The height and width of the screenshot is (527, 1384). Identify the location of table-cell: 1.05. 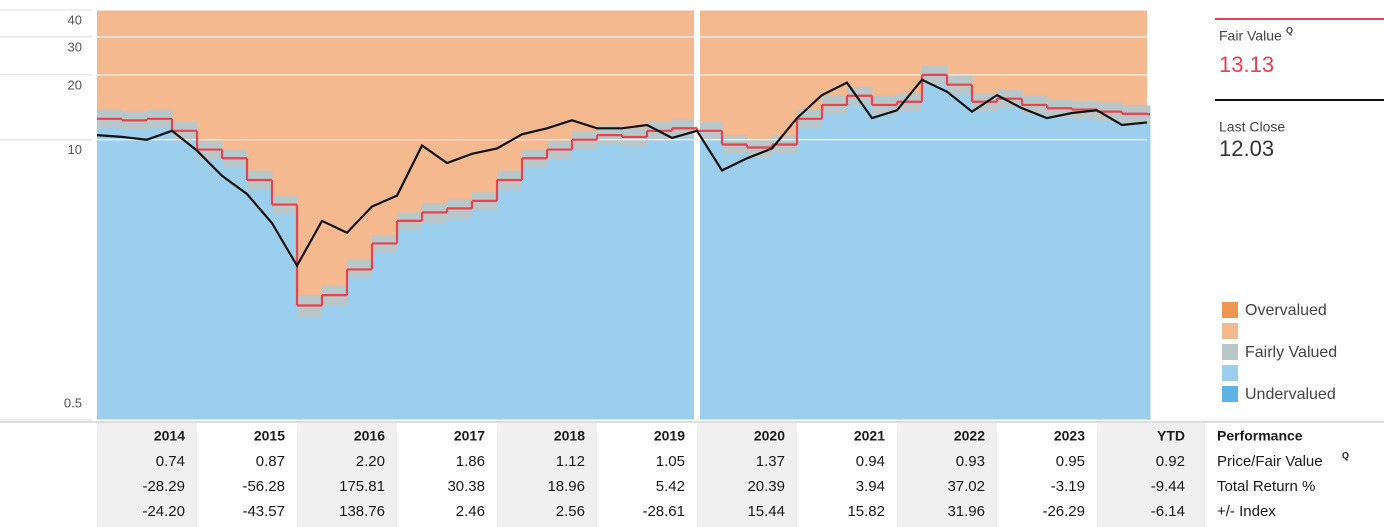
(670, 461).